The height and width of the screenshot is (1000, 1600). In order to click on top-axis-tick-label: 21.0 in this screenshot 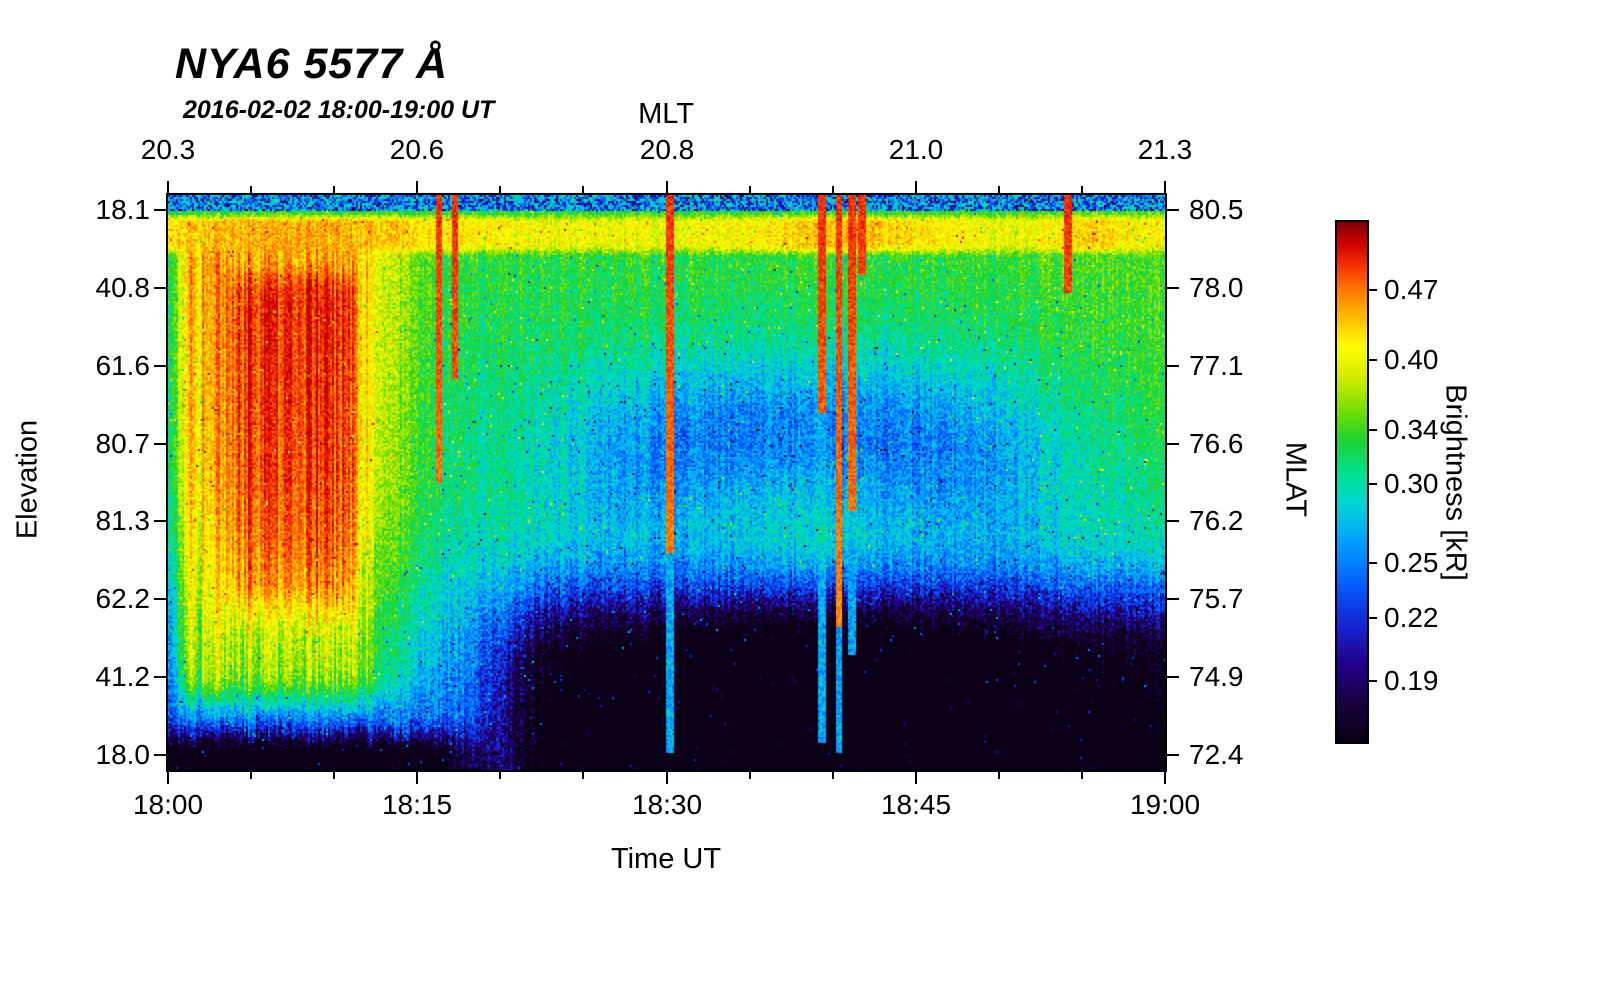, I will do `click(916, 149)`.